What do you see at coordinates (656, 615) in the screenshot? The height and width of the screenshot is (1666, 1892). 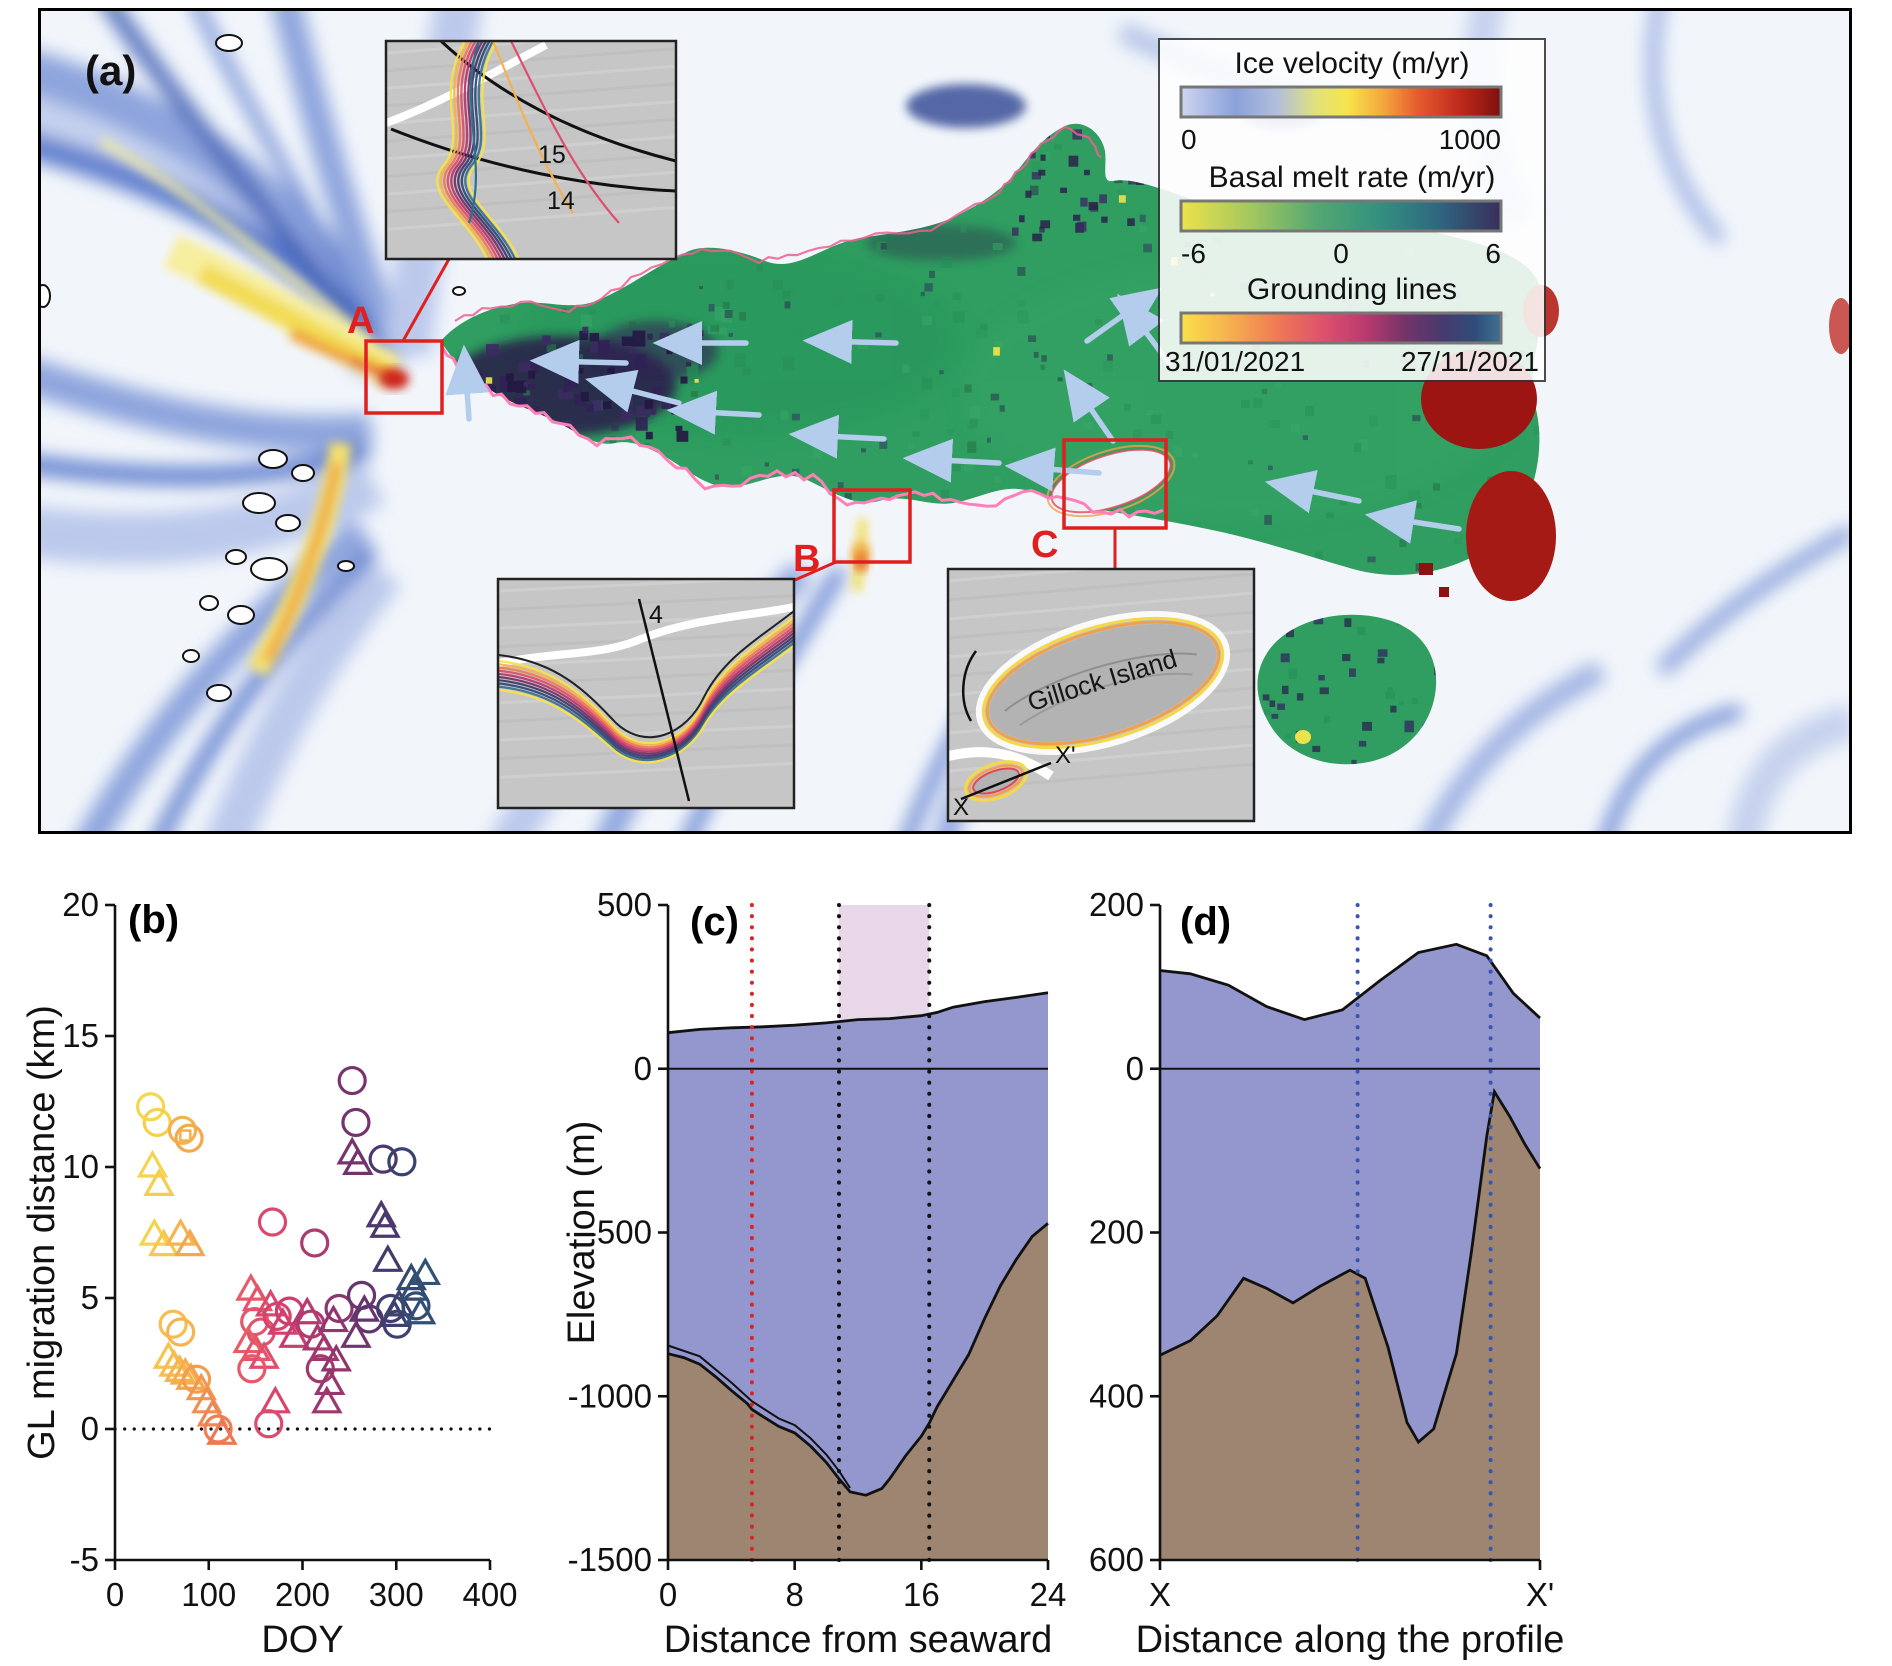 I see `inset-b-line-label-4: 4` at bounding box center [656, 615].